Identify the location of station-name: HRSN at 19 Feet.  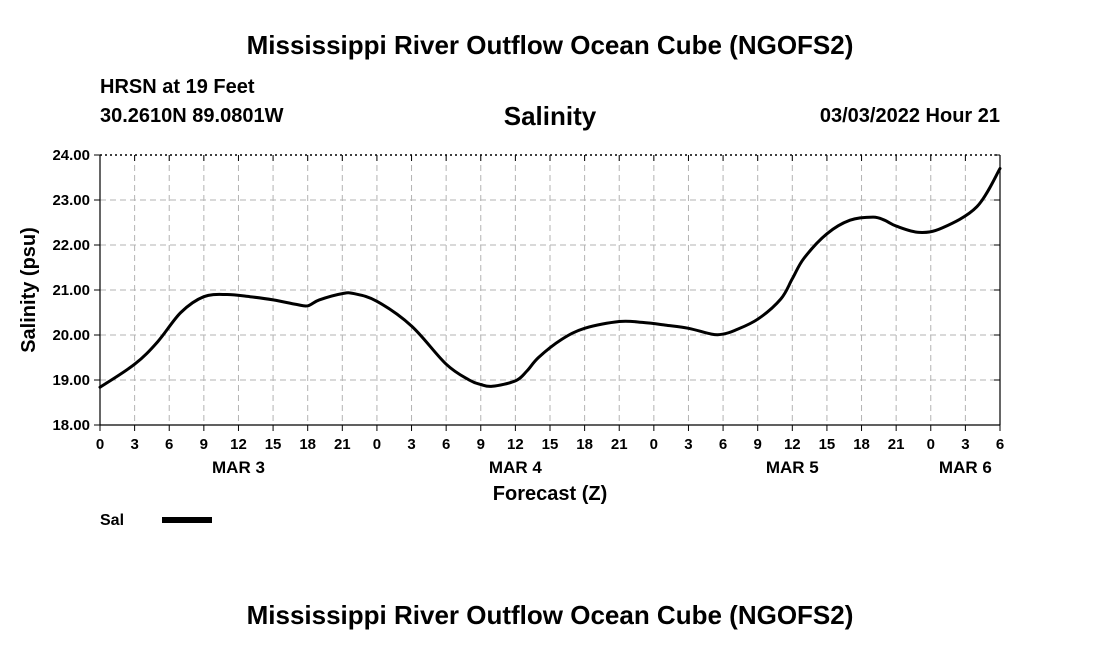
(177, 87).